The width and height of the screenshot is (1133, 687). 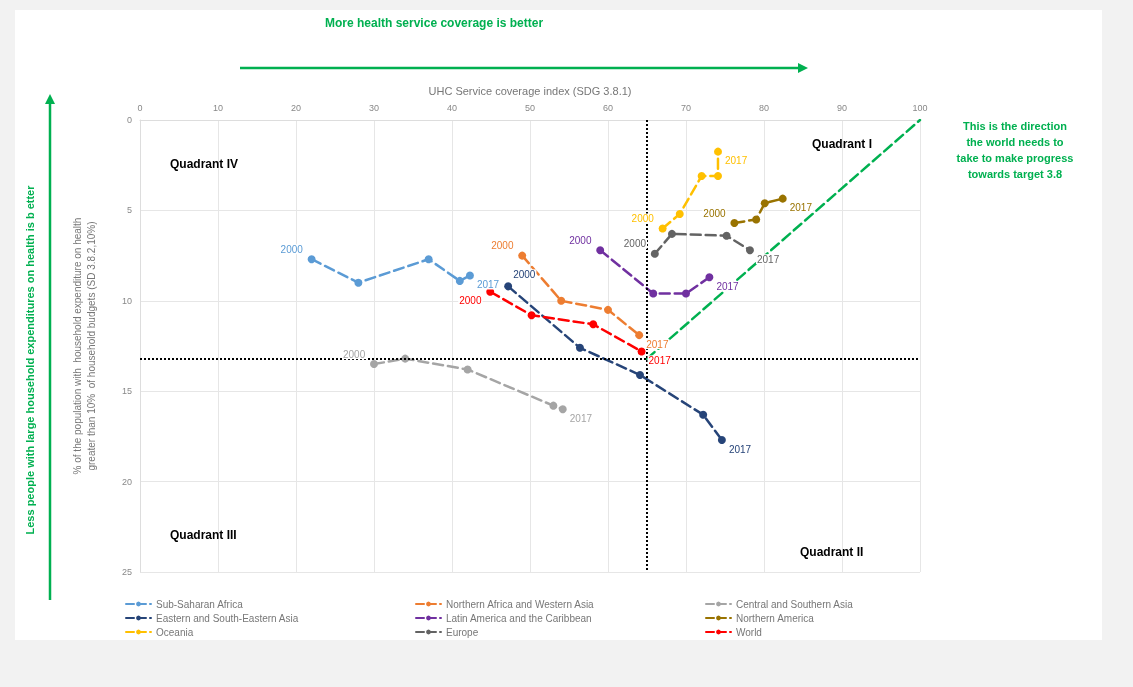 I want to click on legend-label: Eastern and South-Eastern Asia, so click(x=227, y=618).